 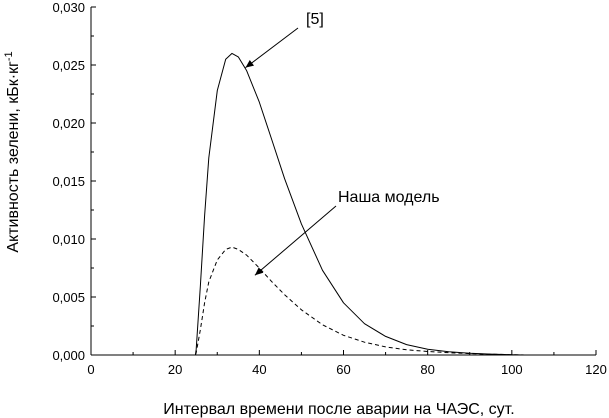 What do you see at coordinates (68, 297) in the screenshot?
I see `y-tick-label: 0,005` at bounding box center [68, 297].